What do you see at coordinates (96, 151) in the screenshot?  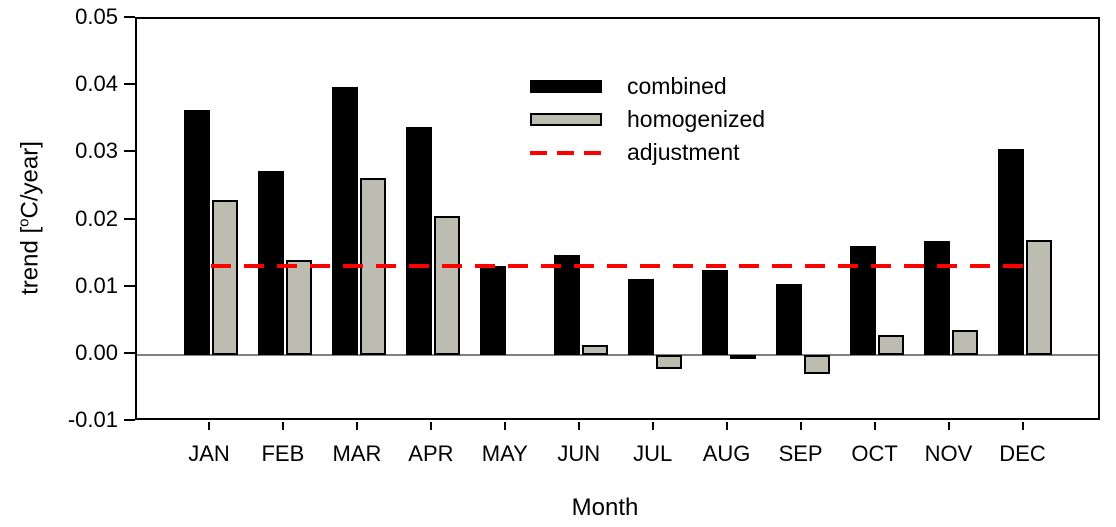 I see `y-tick-label: 0.03` at bounding box center [96, 151].